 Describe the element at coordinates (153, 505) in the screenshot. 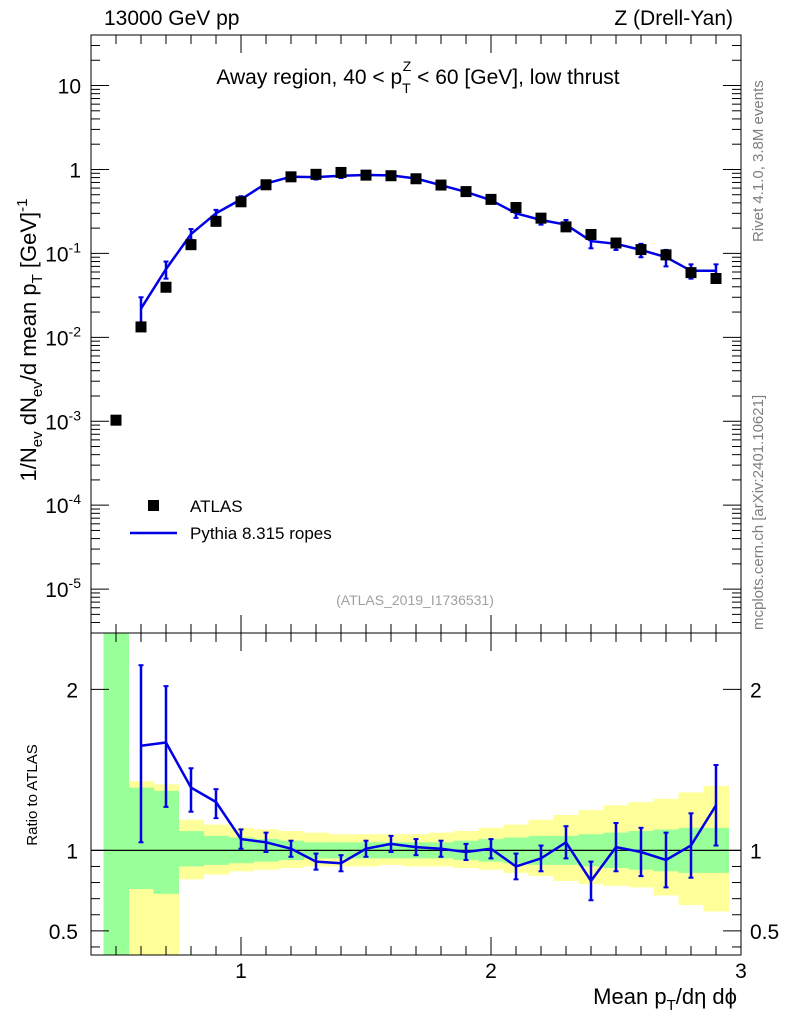

I see `legend-atlas-marker` at that location.